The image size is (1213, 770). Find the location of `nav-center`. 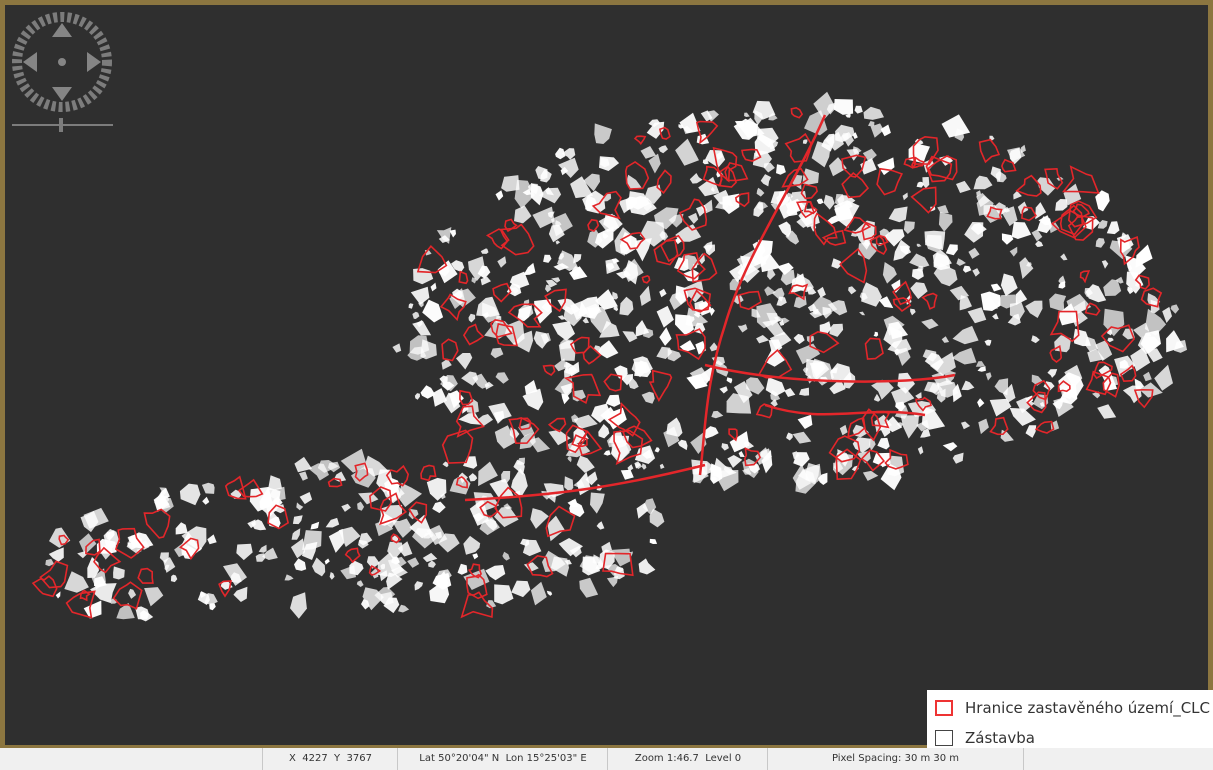

nav-center is located at coordinates (62, 62).